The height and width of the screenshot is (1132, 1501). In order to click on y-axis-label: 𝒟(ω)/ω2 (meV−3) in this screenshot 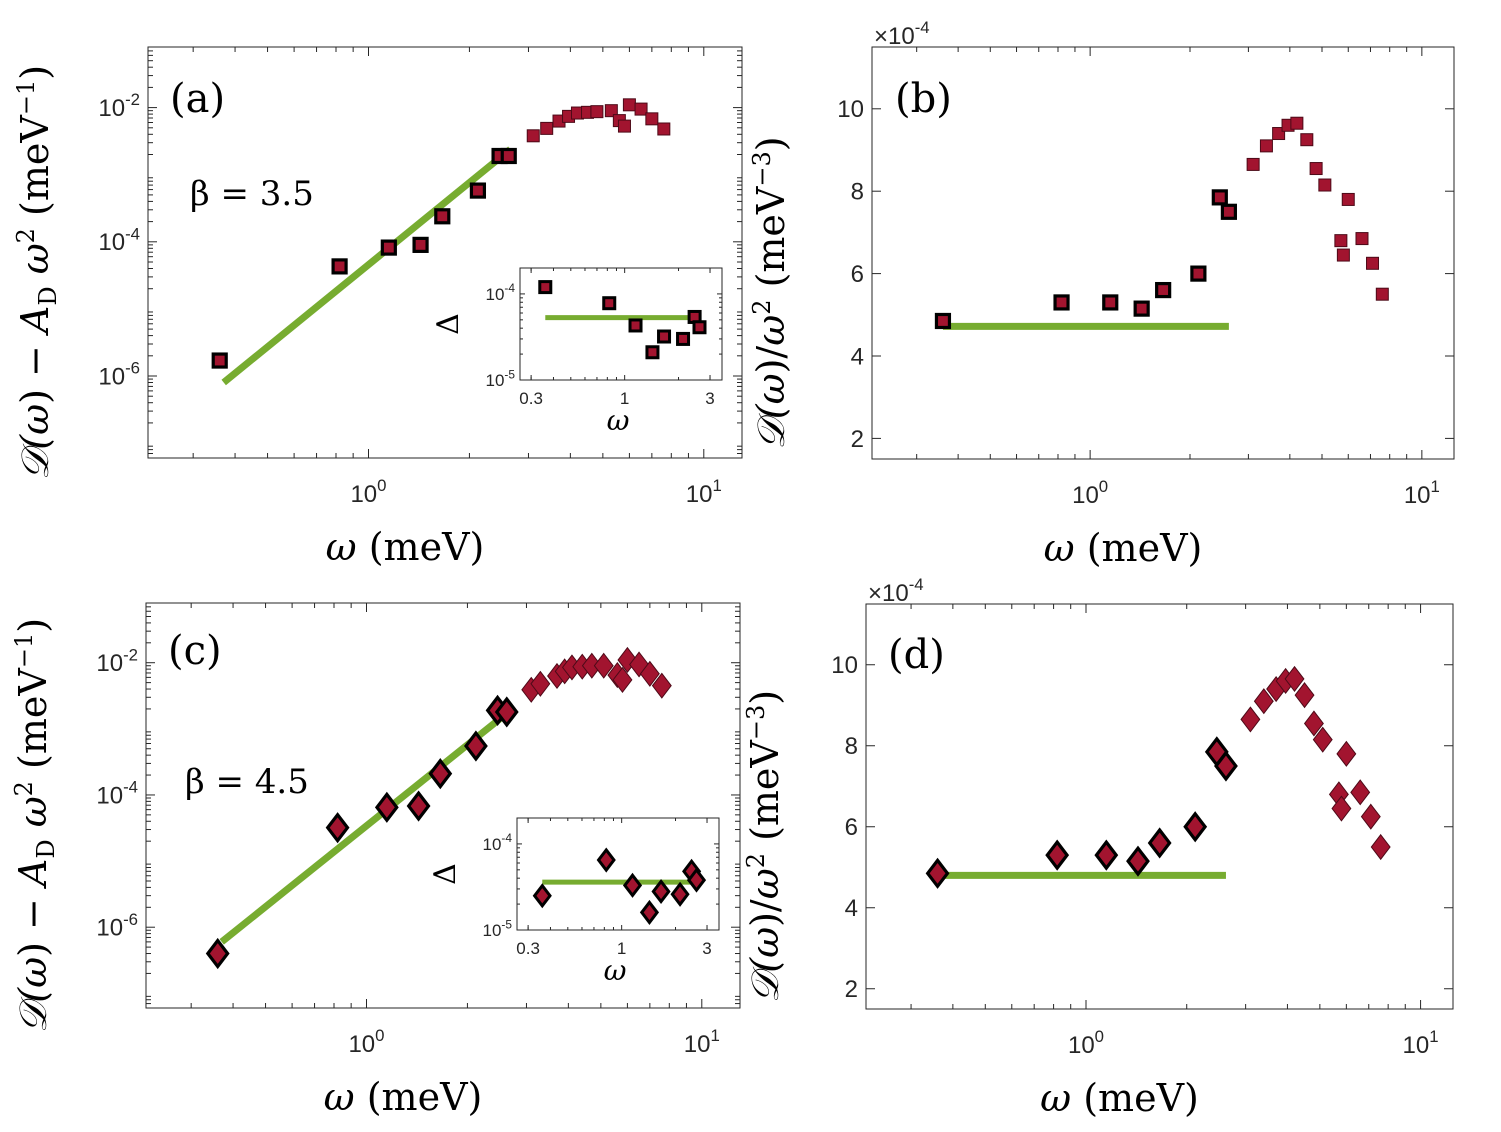, I will do `click(764, 846)`.